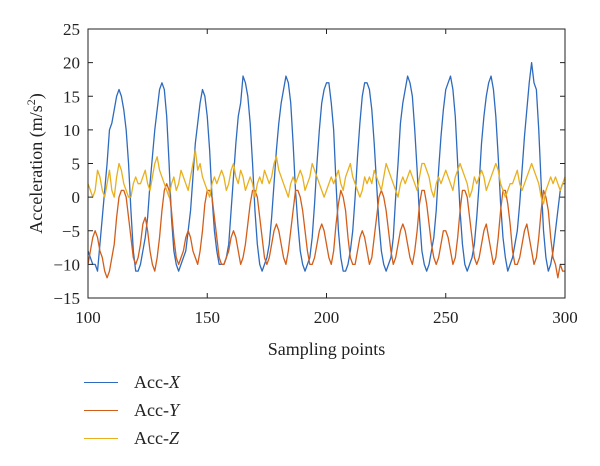  What do you see at coordinates (194, 438) in the screenshot?
I see `legend-item-acc-z: Acc-Z` at bounding box center [194, 438].